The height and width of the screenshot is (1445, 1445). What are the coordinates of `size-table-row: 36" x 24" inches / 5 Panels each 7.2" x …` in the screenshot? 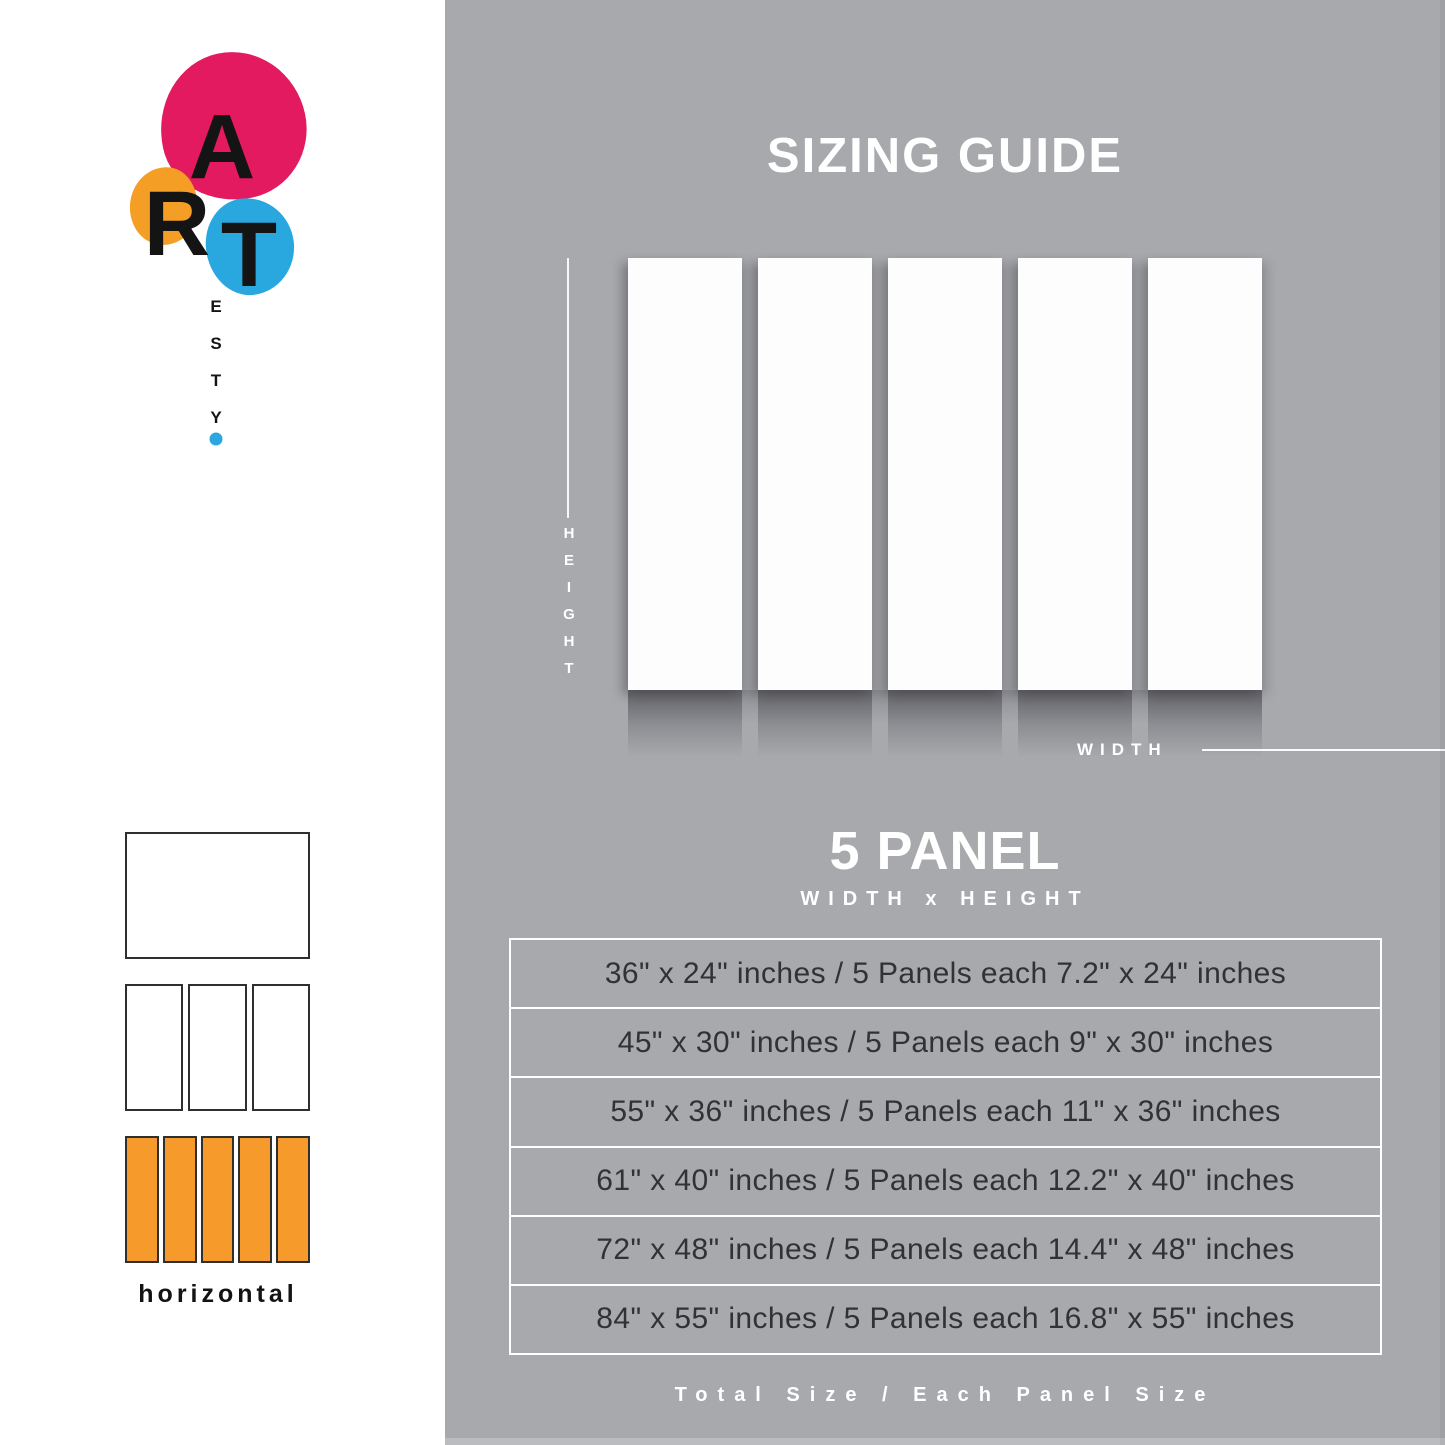 It's located at (945, 975).